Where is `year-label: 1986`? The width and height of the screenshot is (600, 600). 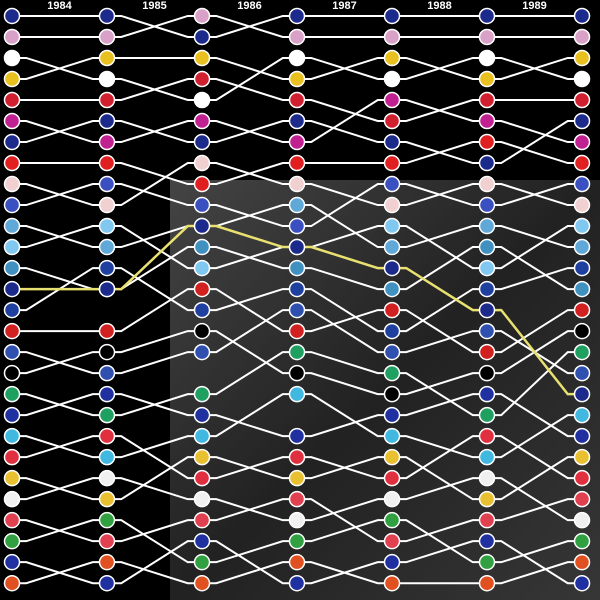
year-label: 1986 is located at coordinates (249, 6).